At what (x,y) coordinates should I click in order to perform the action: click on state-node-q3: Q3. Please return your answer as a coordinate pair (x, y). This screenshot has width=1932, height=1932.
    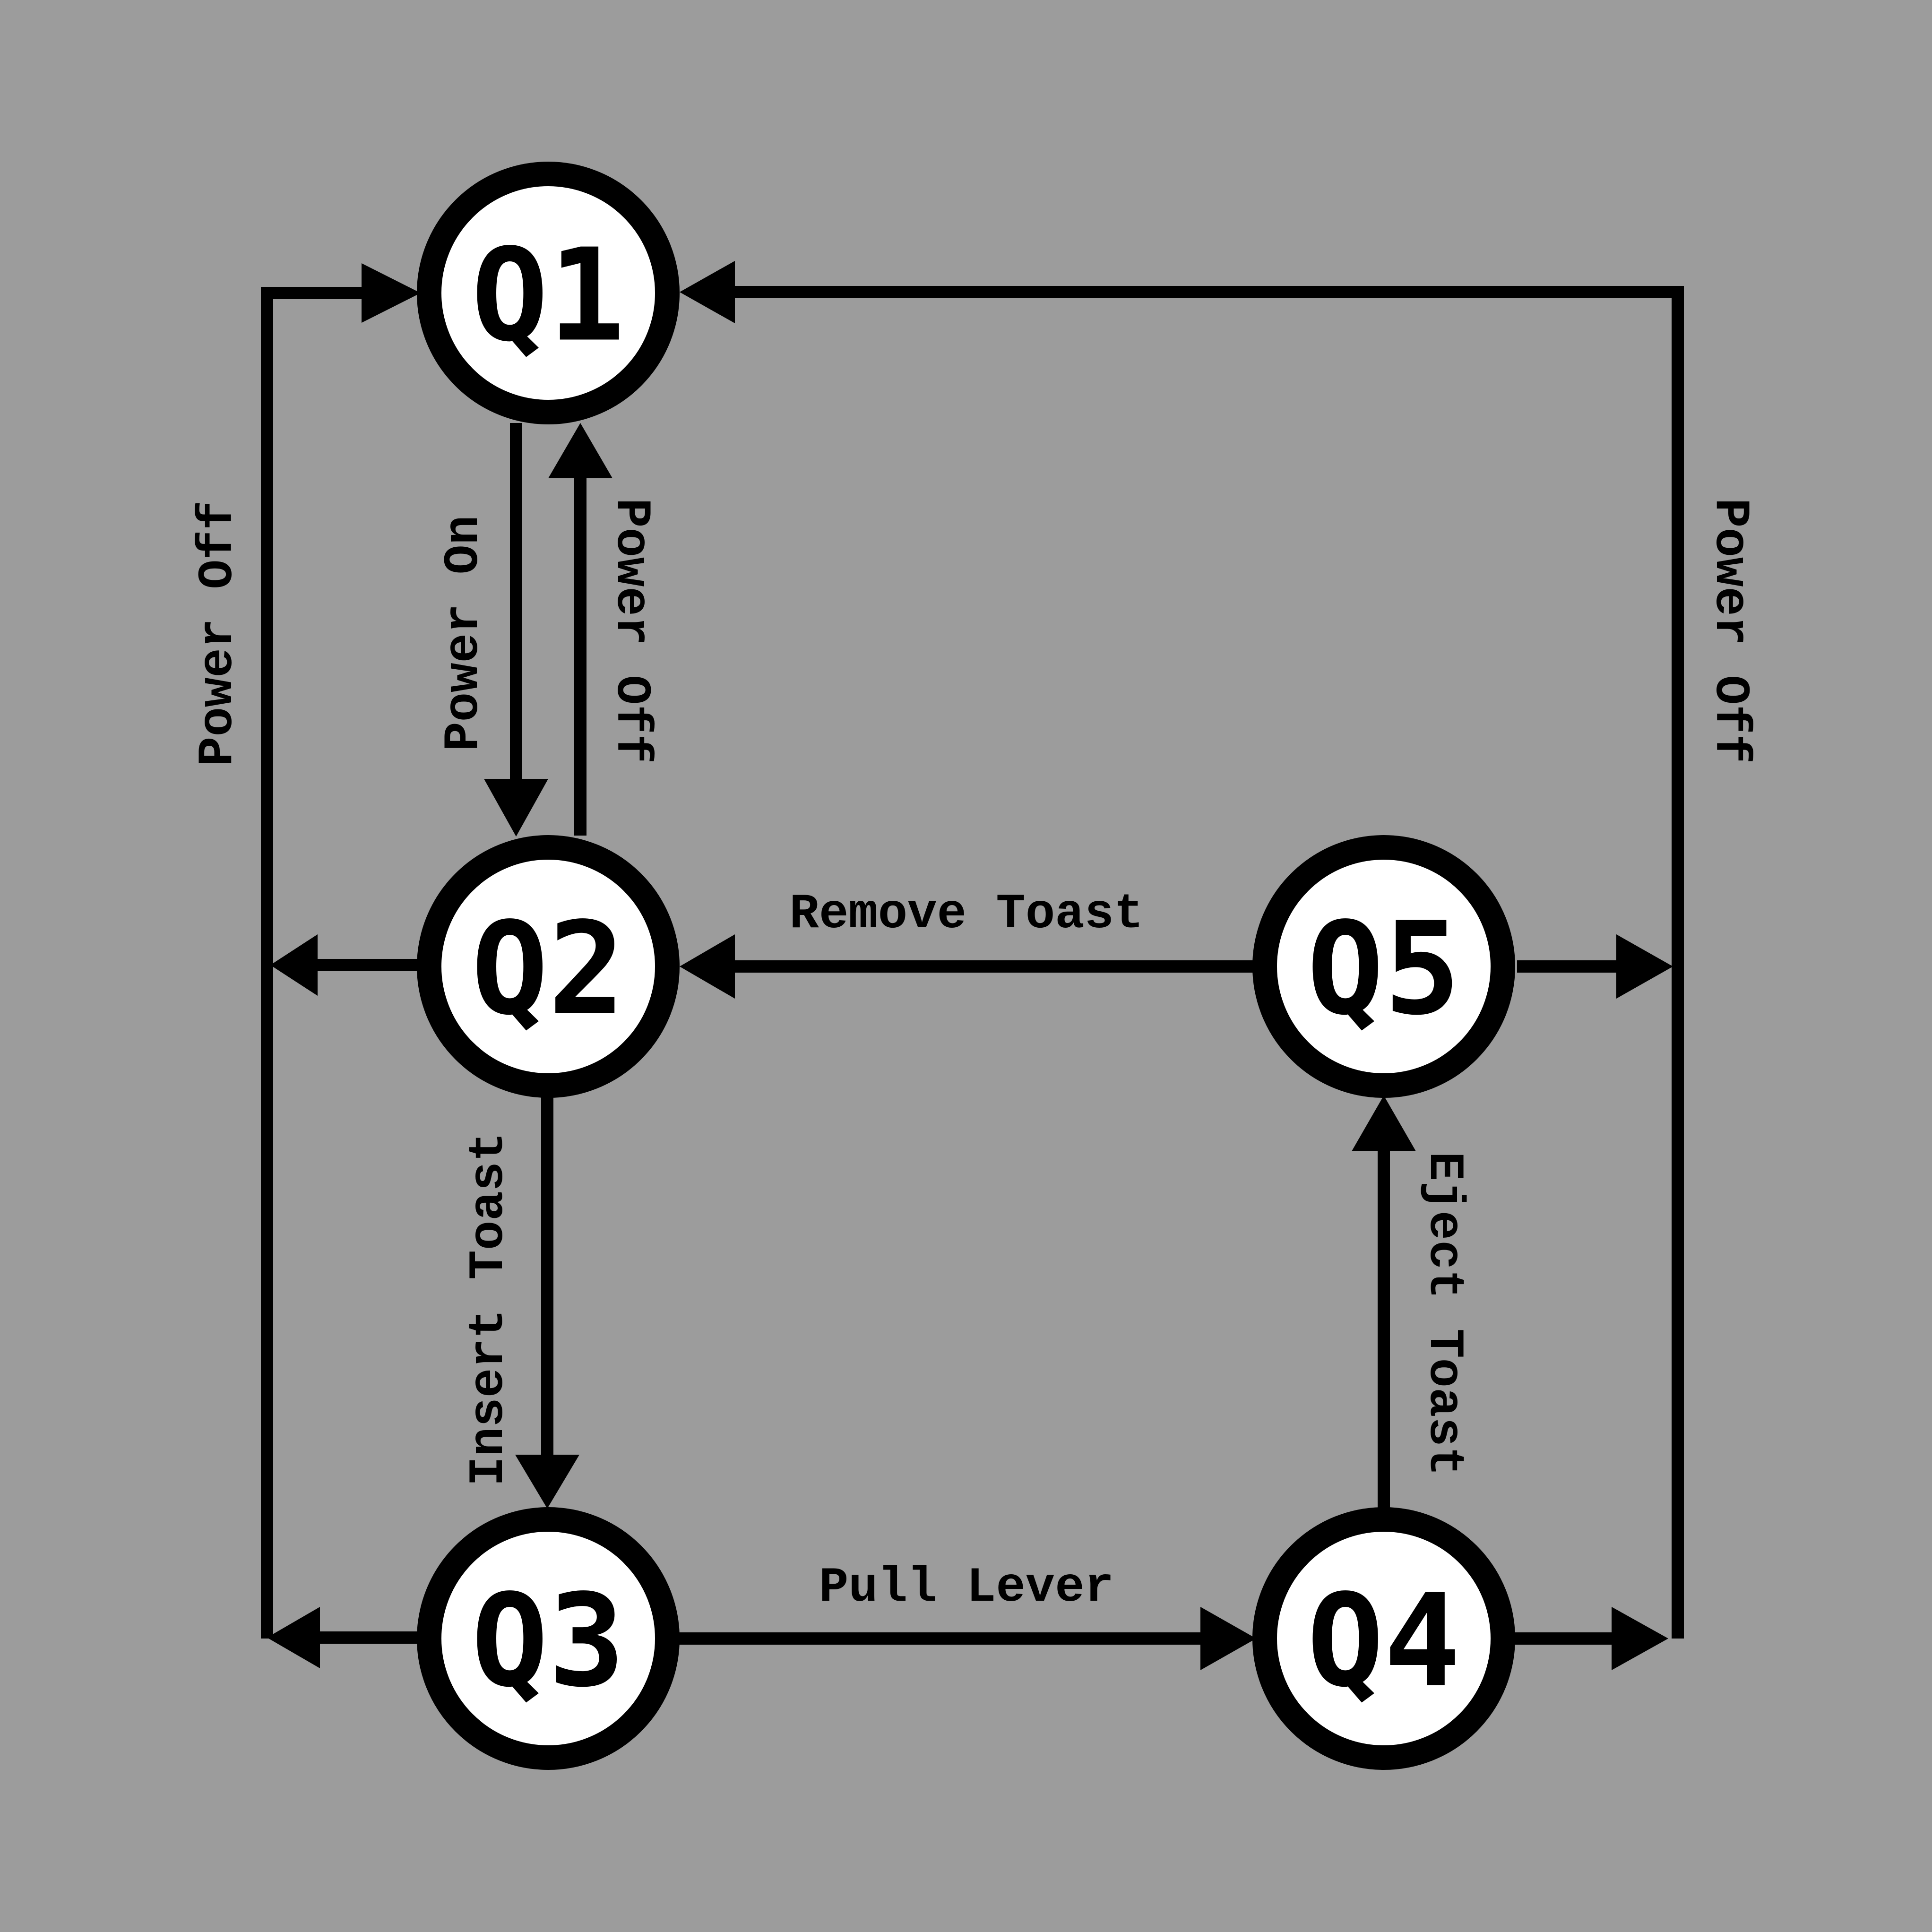
    Looking at the image, I should click on (548, 1639).